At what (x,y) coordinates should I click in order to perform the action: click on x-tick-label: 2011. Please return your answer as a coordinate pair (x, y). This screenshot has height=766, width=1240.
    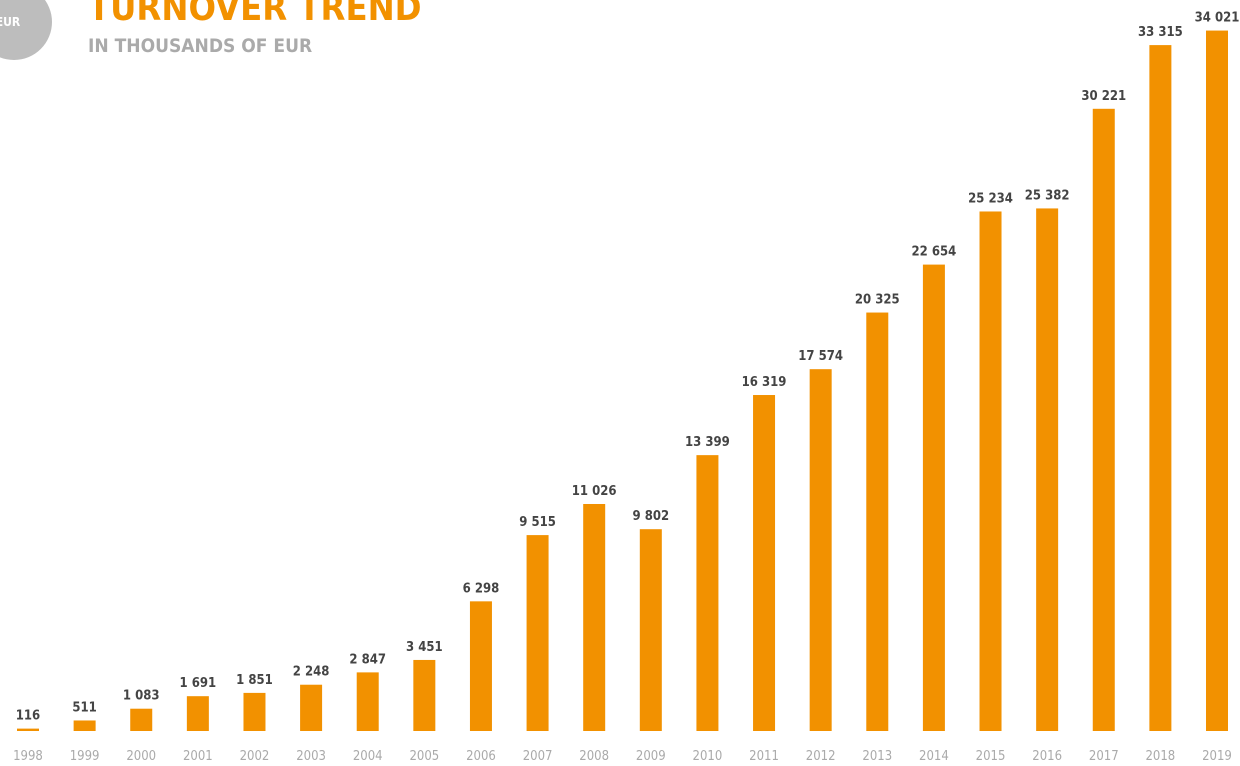
    Looking at the image, I should click on (764, 756).